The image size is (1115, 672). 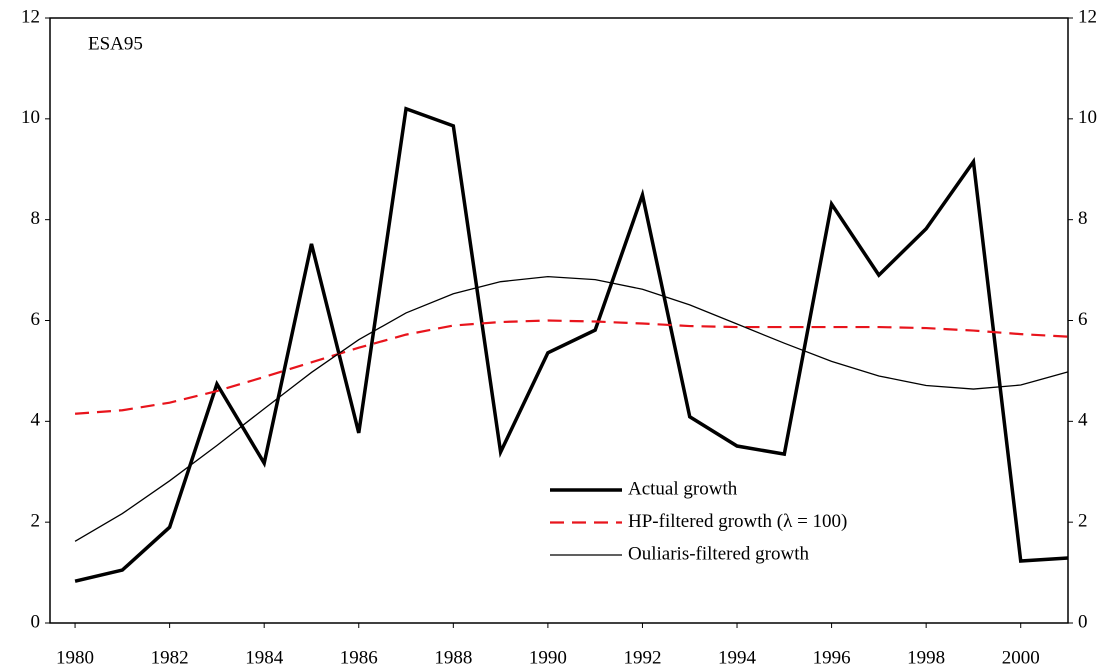 I want to click on x-tick-label: 1980, so click(x=75, y=657).